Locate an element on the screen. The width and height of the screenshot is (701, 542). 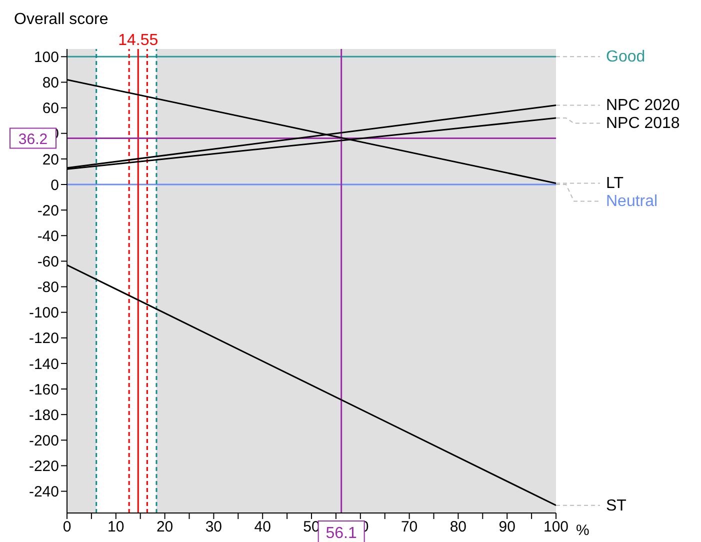
x-tick-label: 10 is located at coordinates (116, 527).